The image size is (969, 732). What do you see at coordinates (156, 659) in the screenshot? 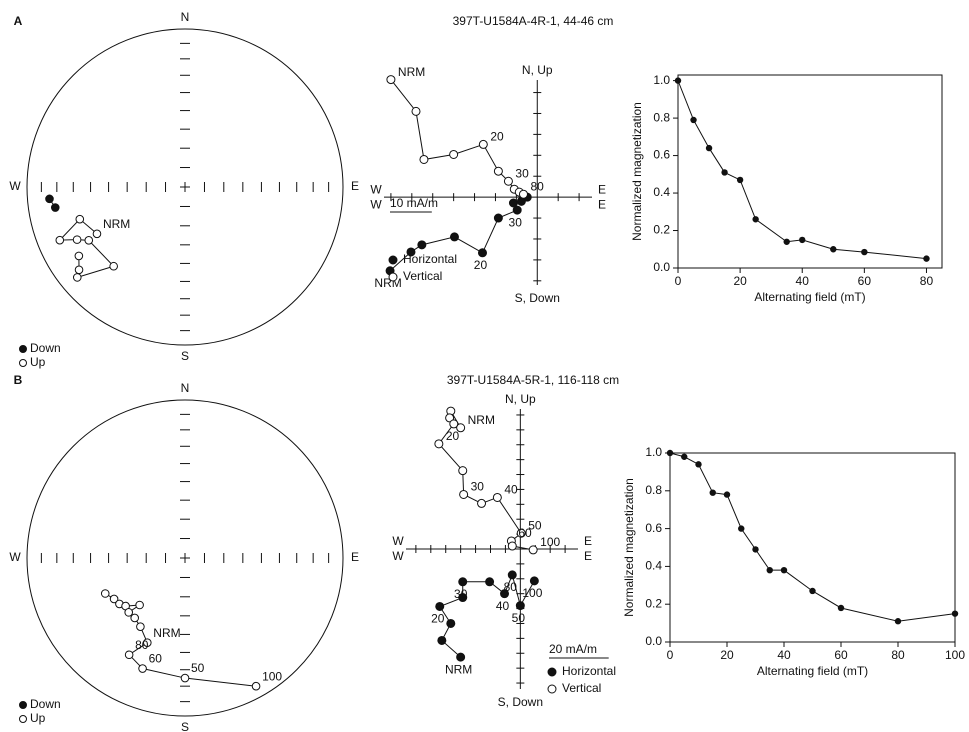
I see `step-label: 60` at bounding box center [156, 659].